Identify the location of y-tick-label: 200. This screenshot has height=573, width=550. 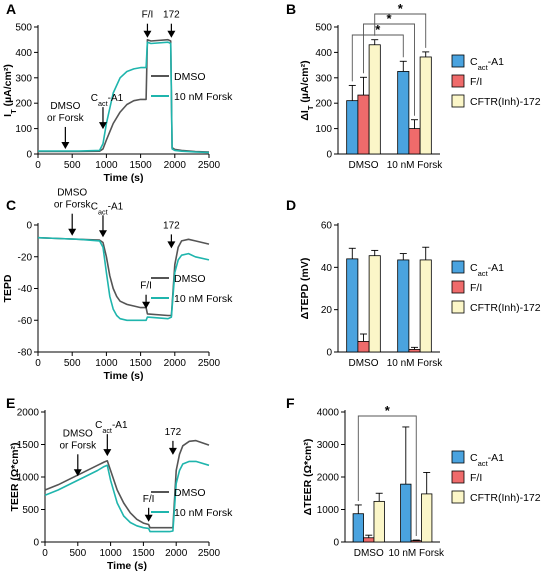
(323, 104).